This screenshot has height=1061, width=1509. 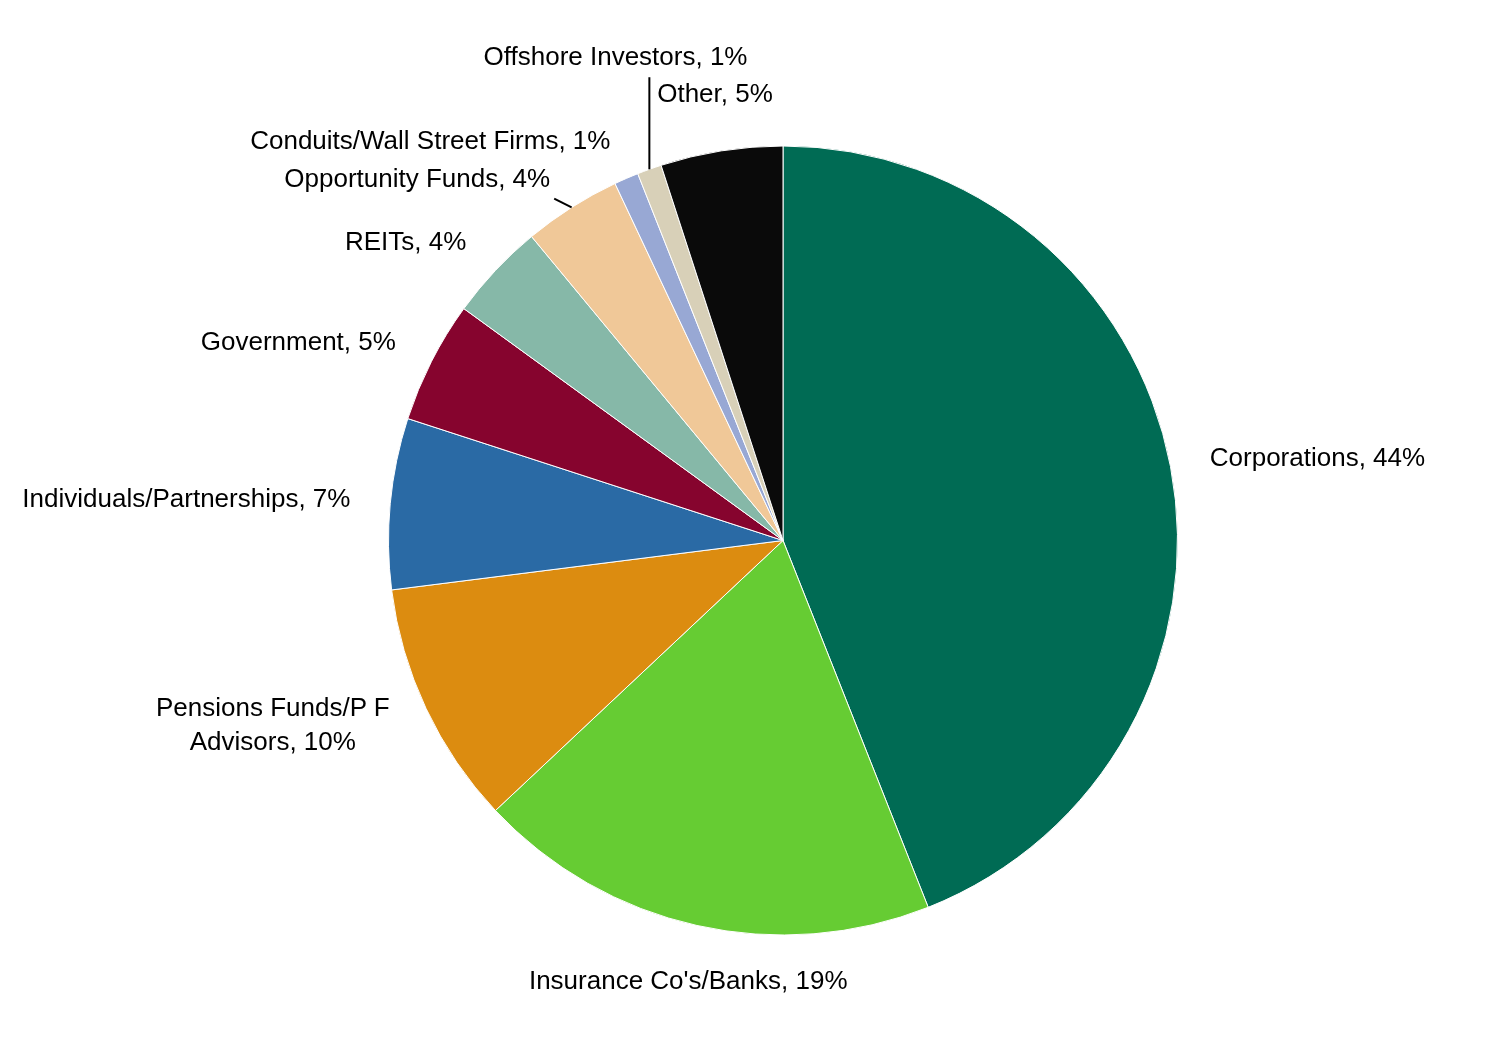 I want to click on slice-label: Corporations, 44%, so click(x=1317, y=457).